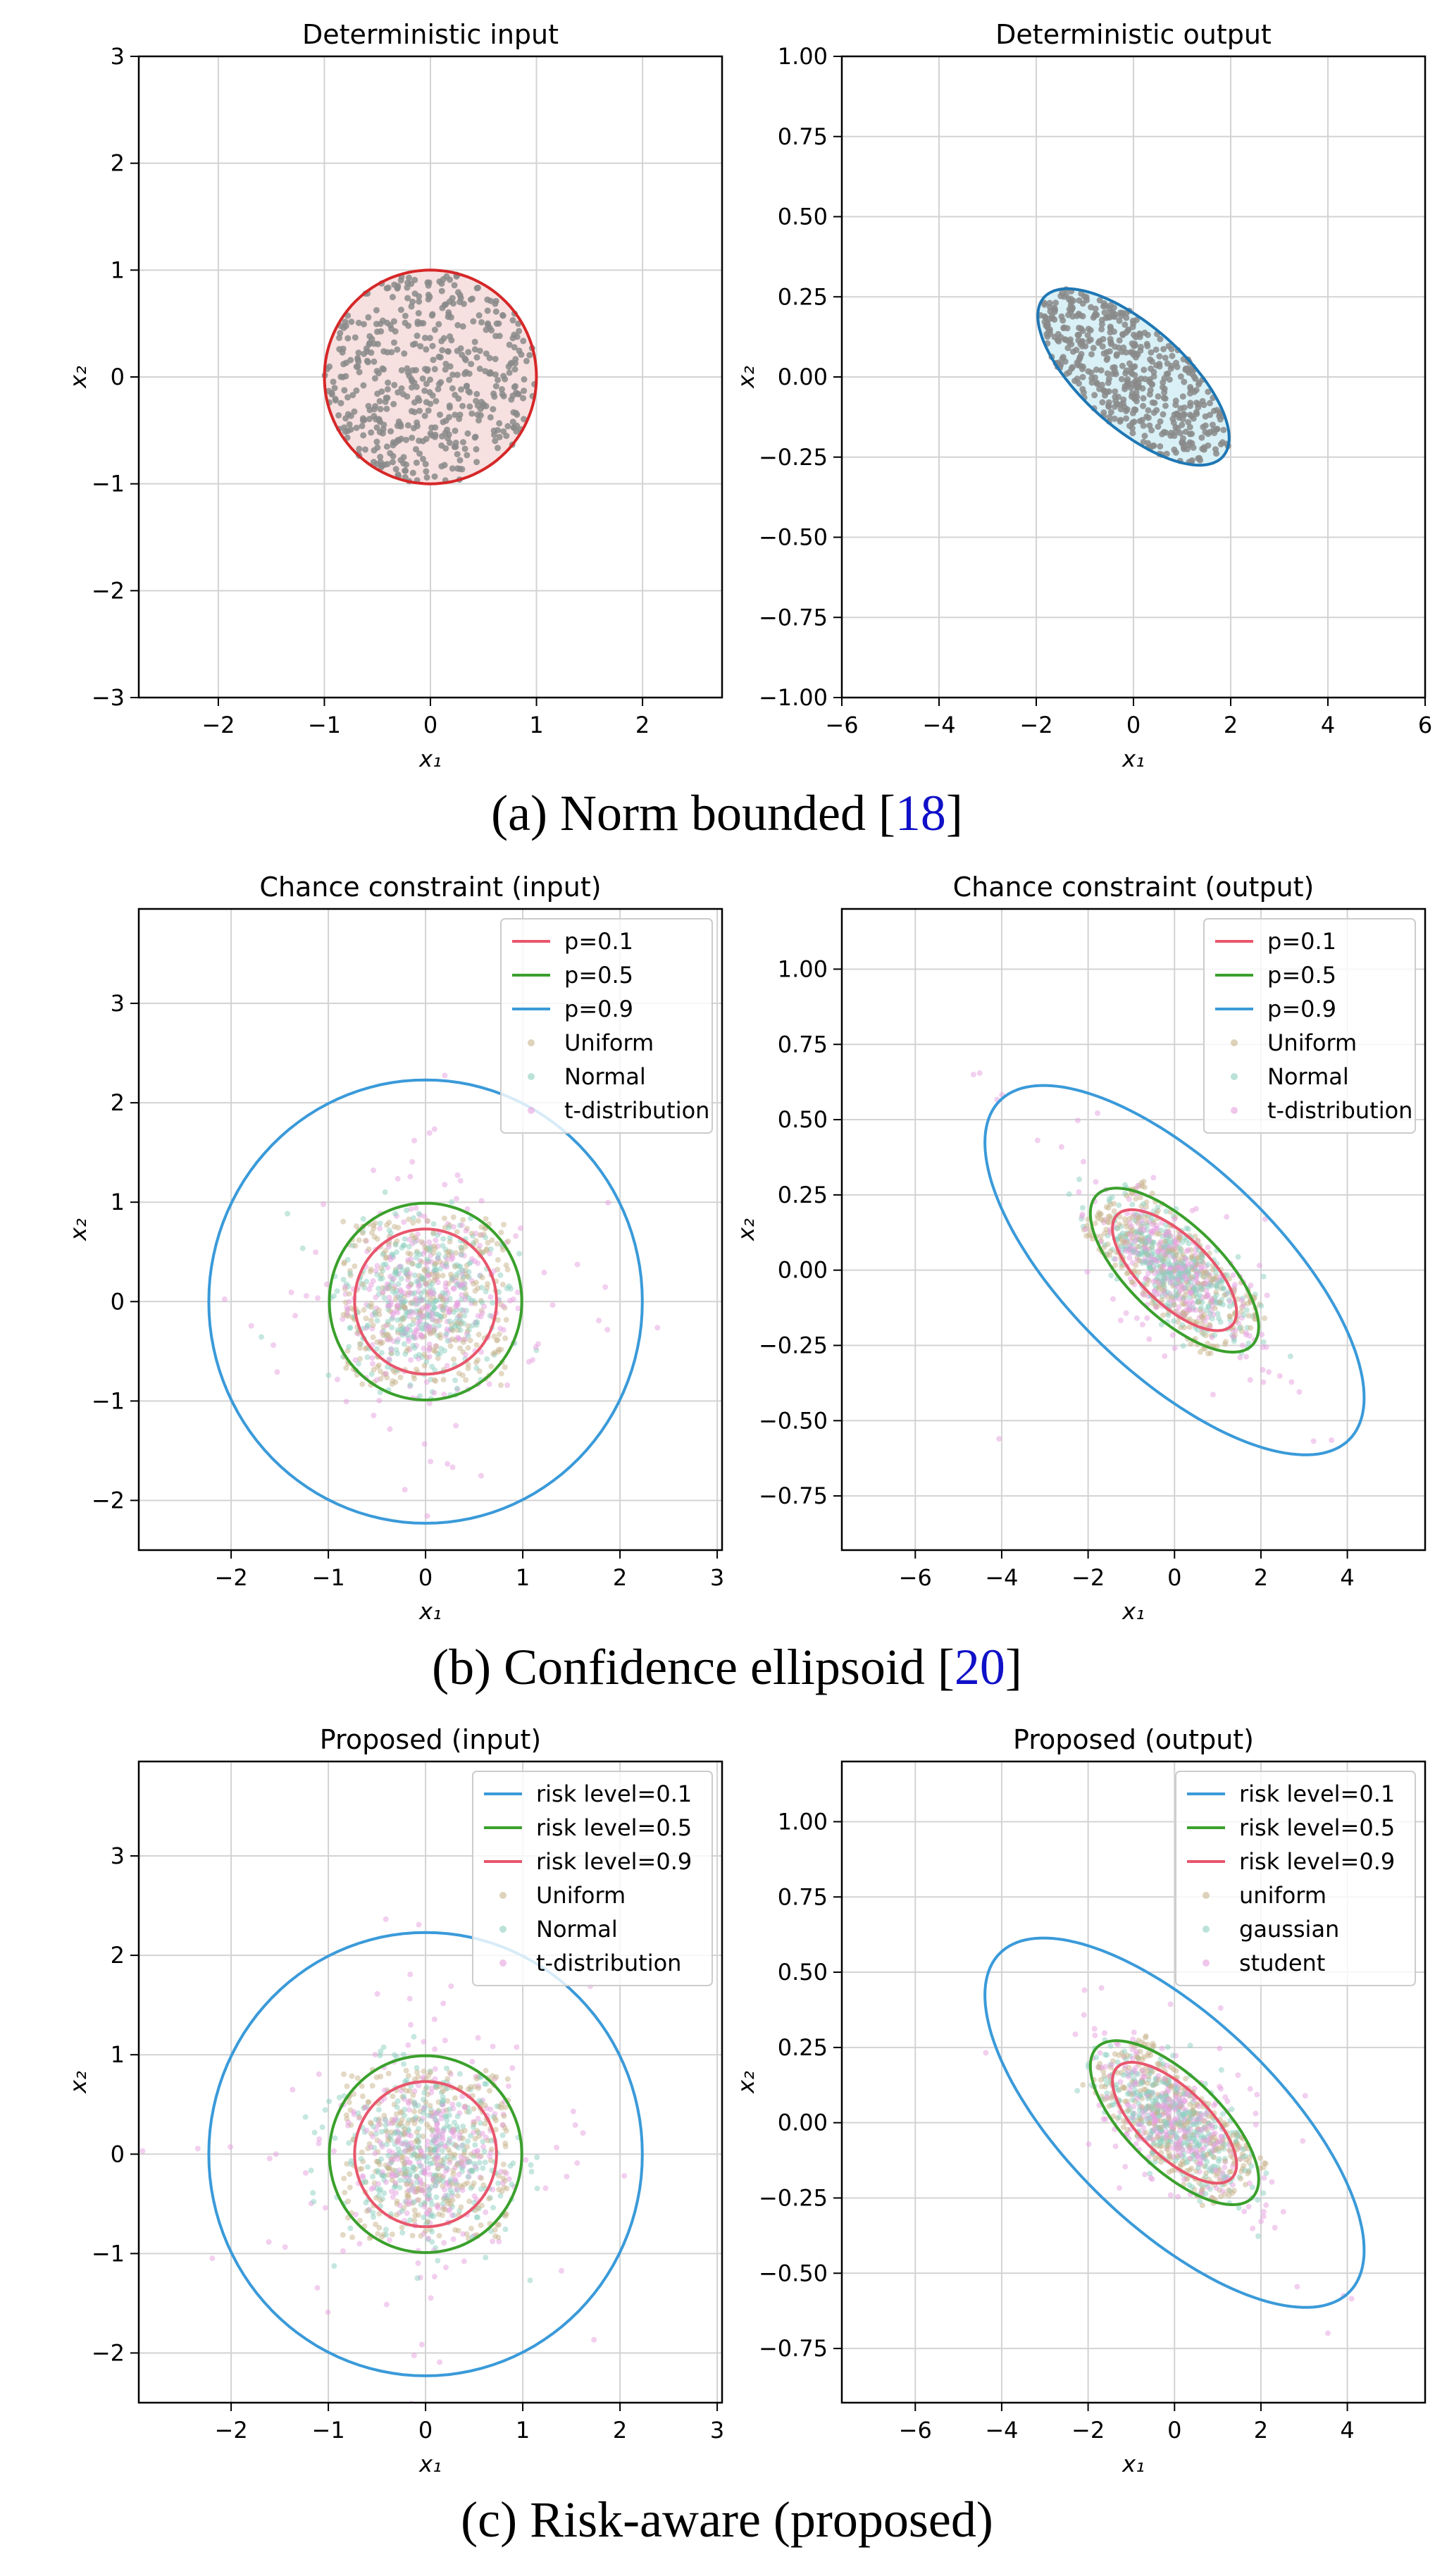 This screenshot has width=1454, height=2576. What do you see at coordinates (1234, 1076) in the screenshot?
I see `legend-marker` at bounding box center [1234, 1076].